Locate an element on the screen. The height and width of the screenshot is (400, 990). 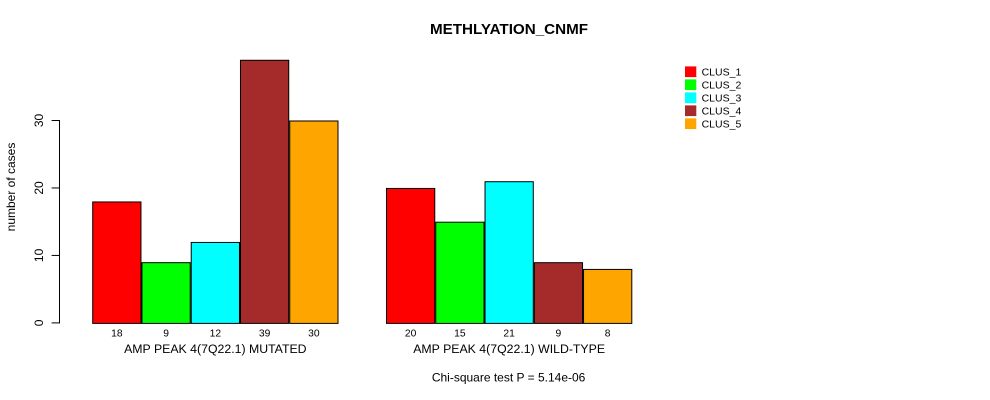
svg-text: METHLYATION_CNMF is located at coordinates (509, 29).